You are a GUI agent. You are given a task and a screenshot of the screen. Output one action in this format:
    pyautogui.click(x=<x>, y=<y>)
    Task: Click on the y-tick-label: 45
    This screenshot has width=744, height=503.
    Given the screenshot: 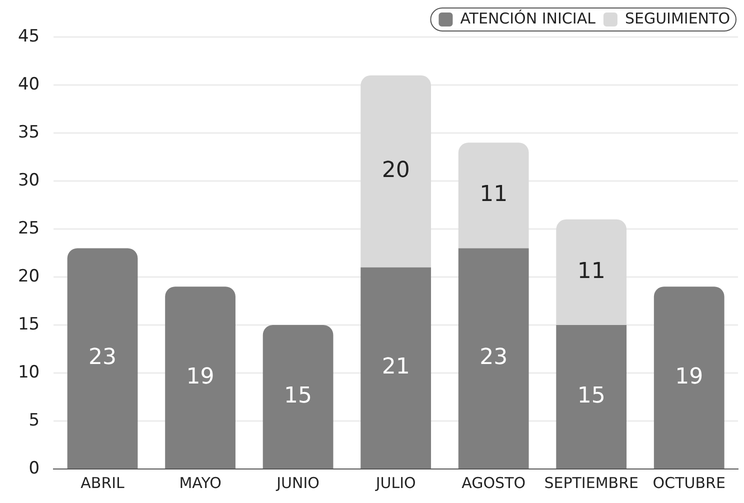 What is the action you would take?
    pyautogui.click(x=29, y=36)
    